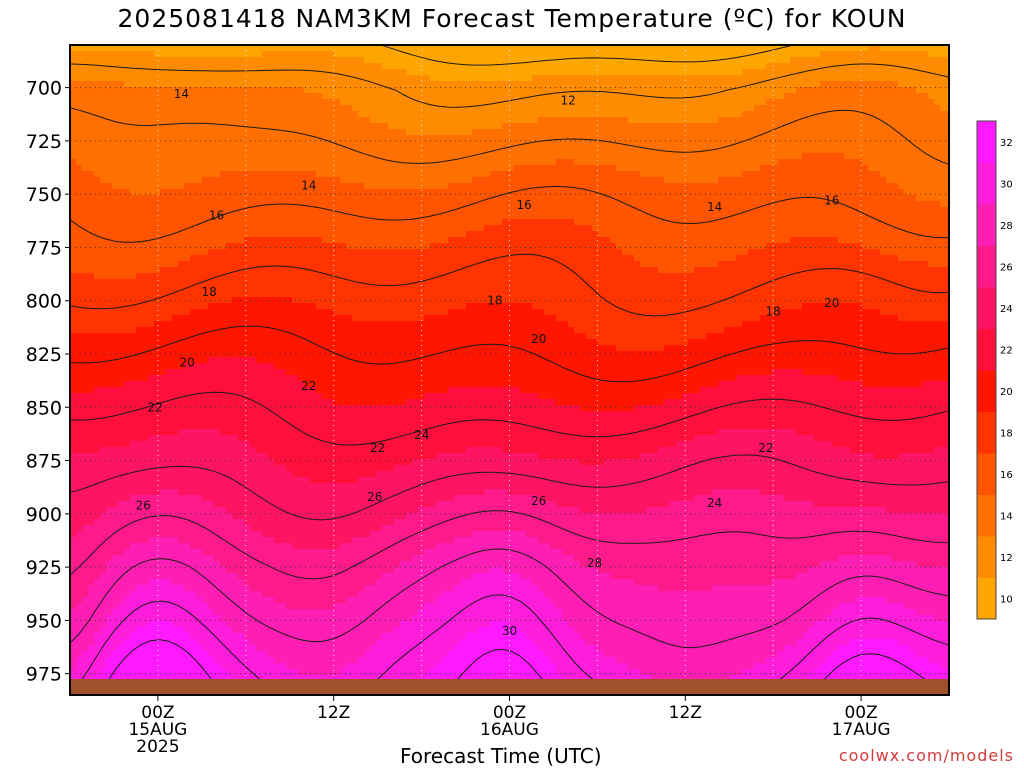 Image resolution: width=1024 pixels, height=768 pixels. I want to click on contour-label: 12, so click(567, 100).